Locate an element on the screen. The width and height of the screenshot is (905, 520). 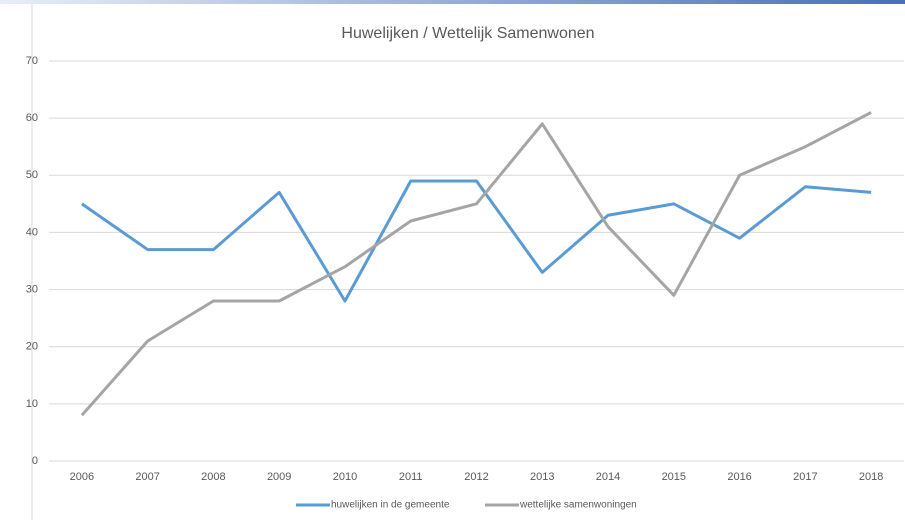
x-tick-label: 2006 is located at coordinates (82, 477).